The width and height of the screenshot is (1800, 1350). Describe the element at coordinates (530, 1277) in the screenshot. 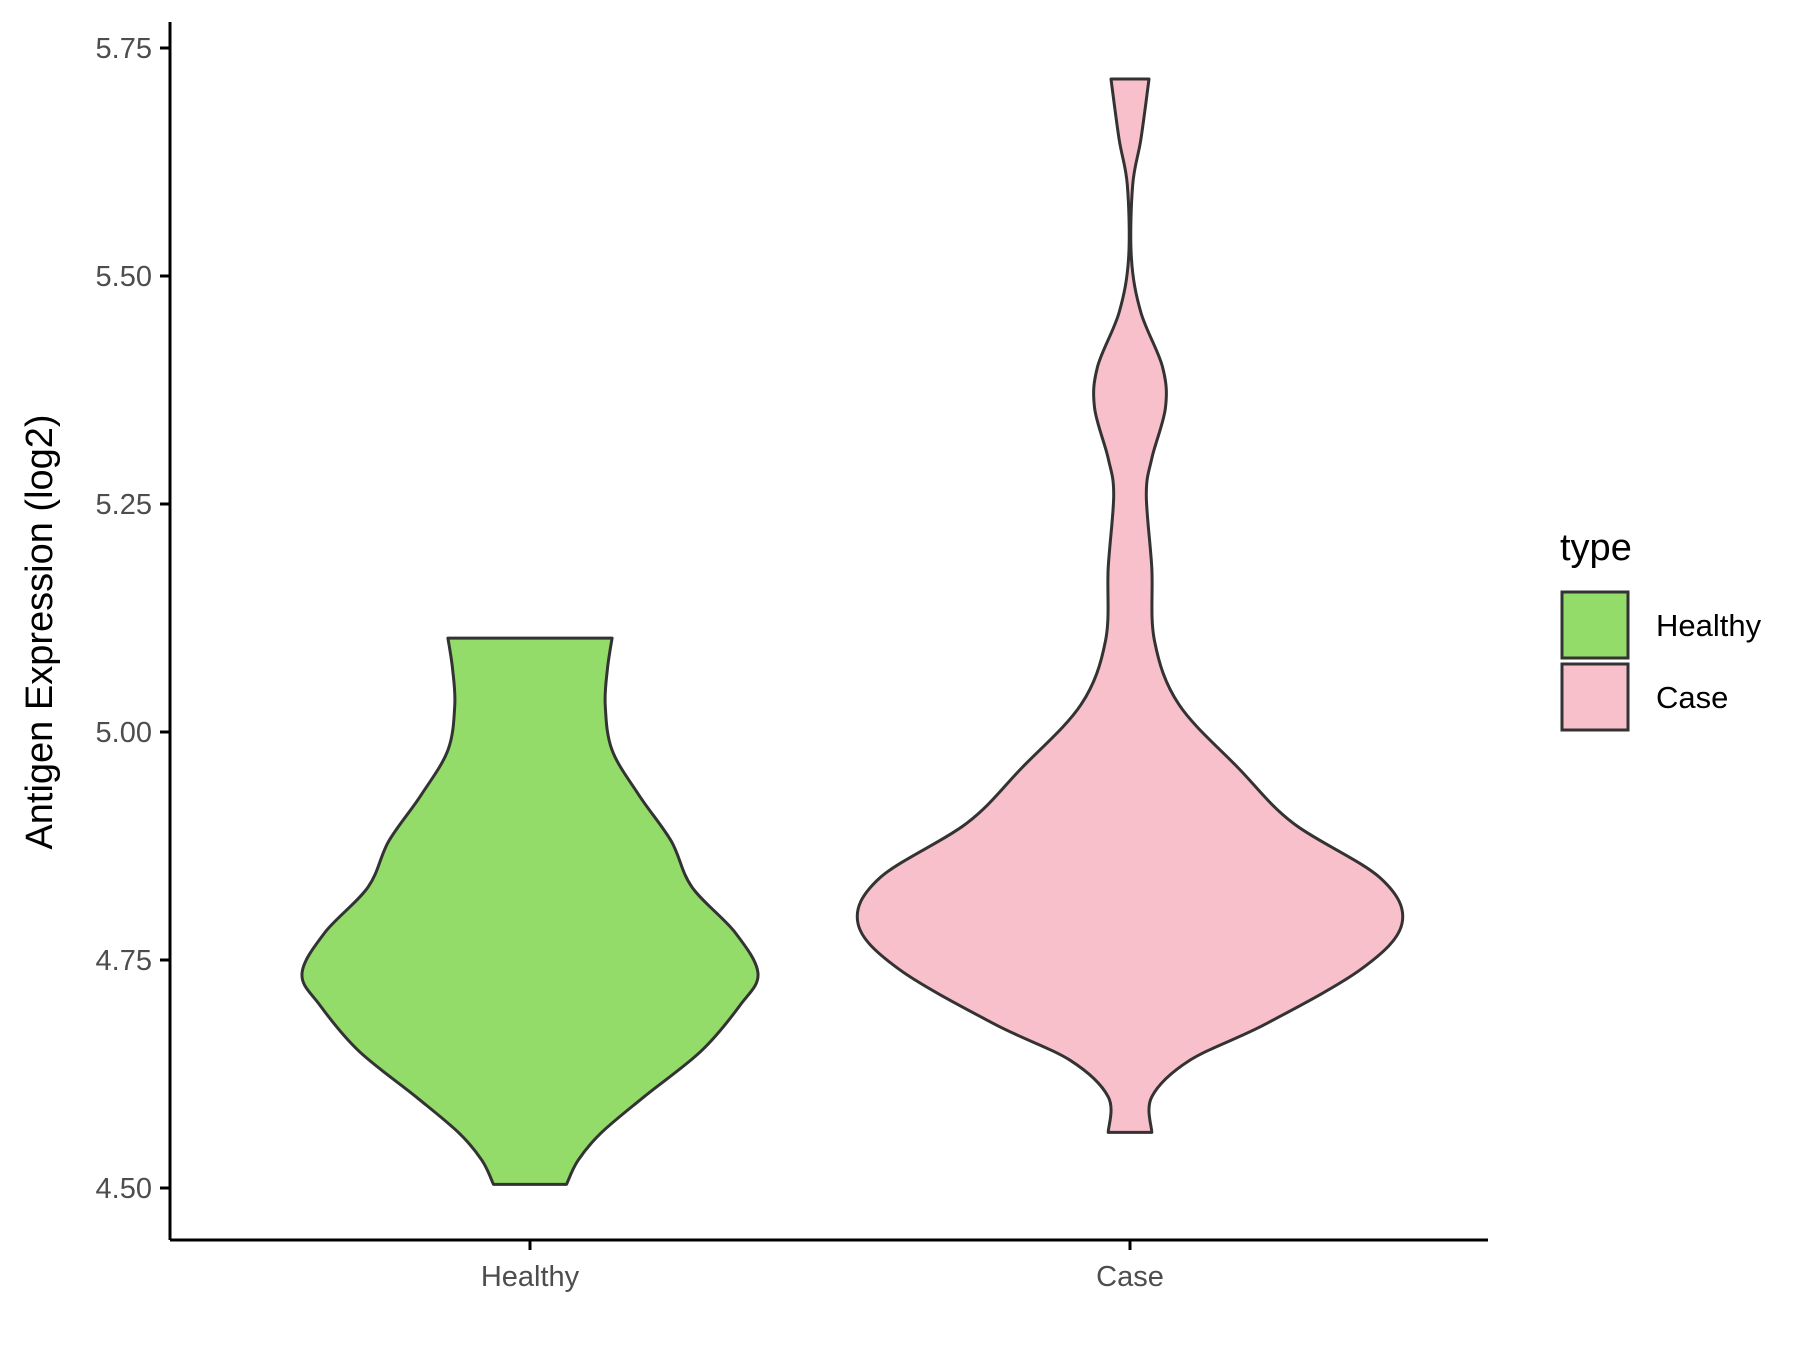

I see `x-tick-label: Healthy` at that location.